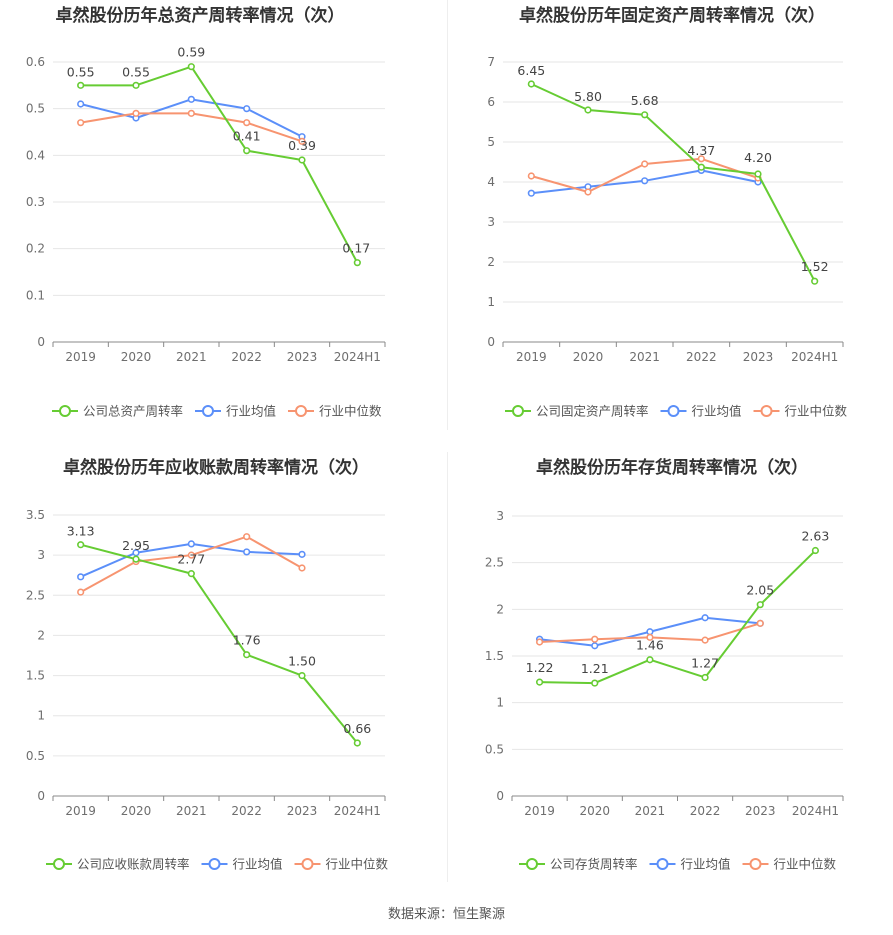  What do you see at coordinates (302, 661) in the screenshot?
I see `data-label: 1.50` at bounding box center [302, 661].